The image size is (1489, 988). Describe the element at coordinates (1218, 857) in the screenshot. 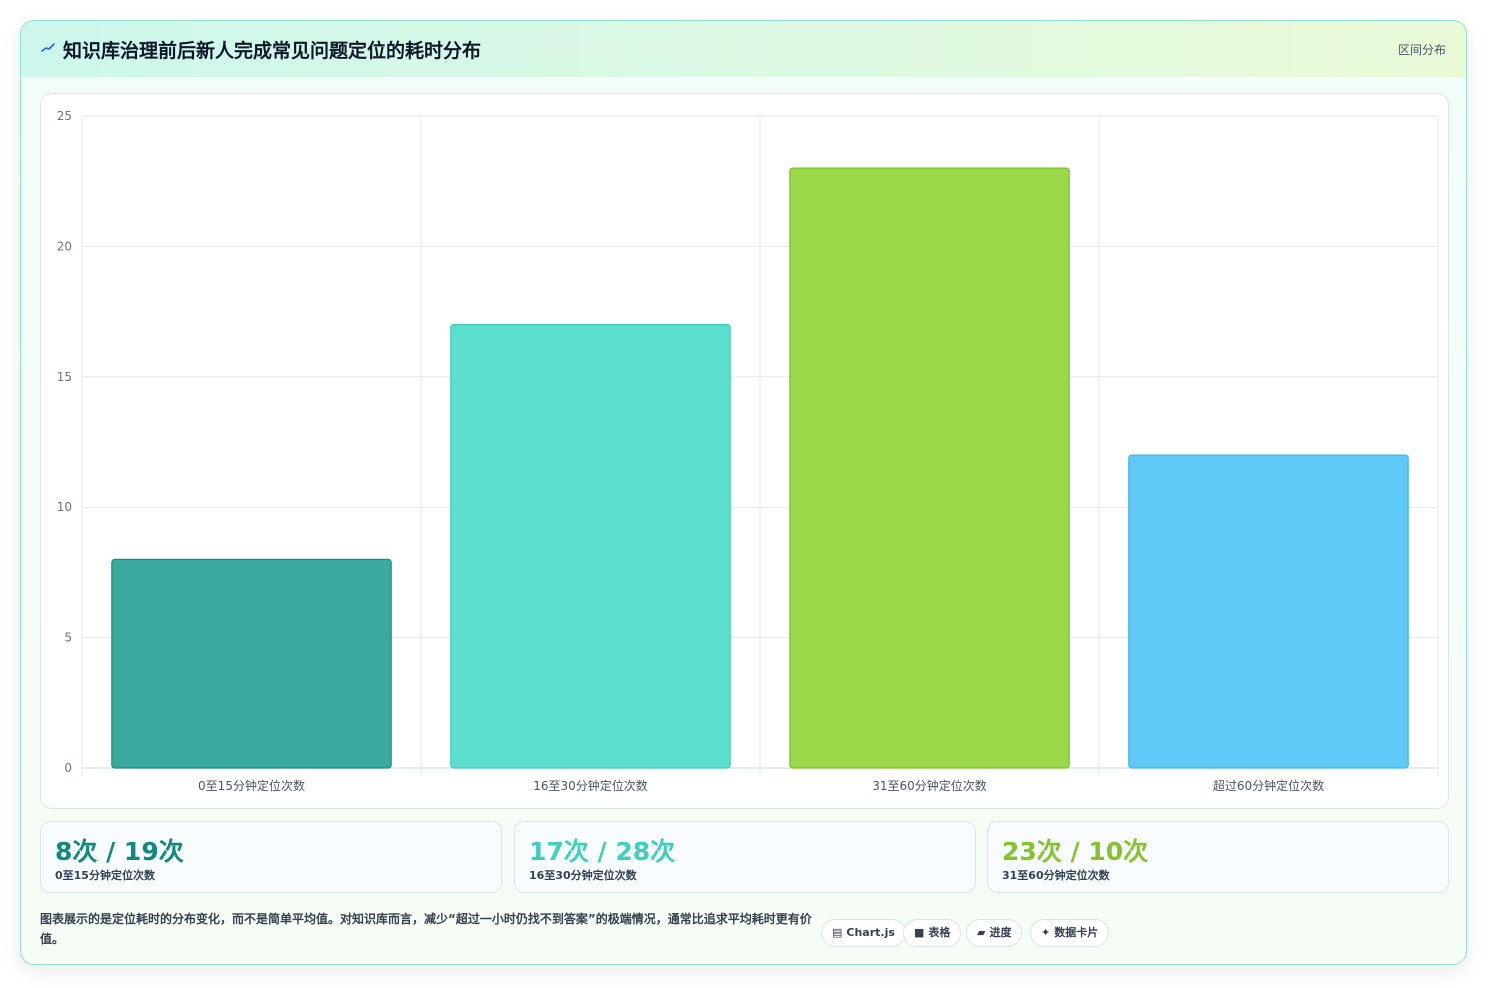

I see `stat-card: 23次 / 10次 31至60分钟定位次数` at that location.